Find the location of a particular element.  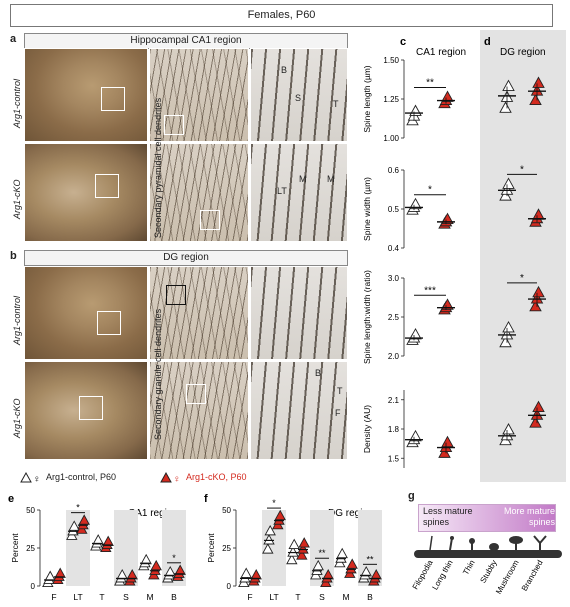

dg-cko-spine-image: B T F is located at coordinates (299, 410).